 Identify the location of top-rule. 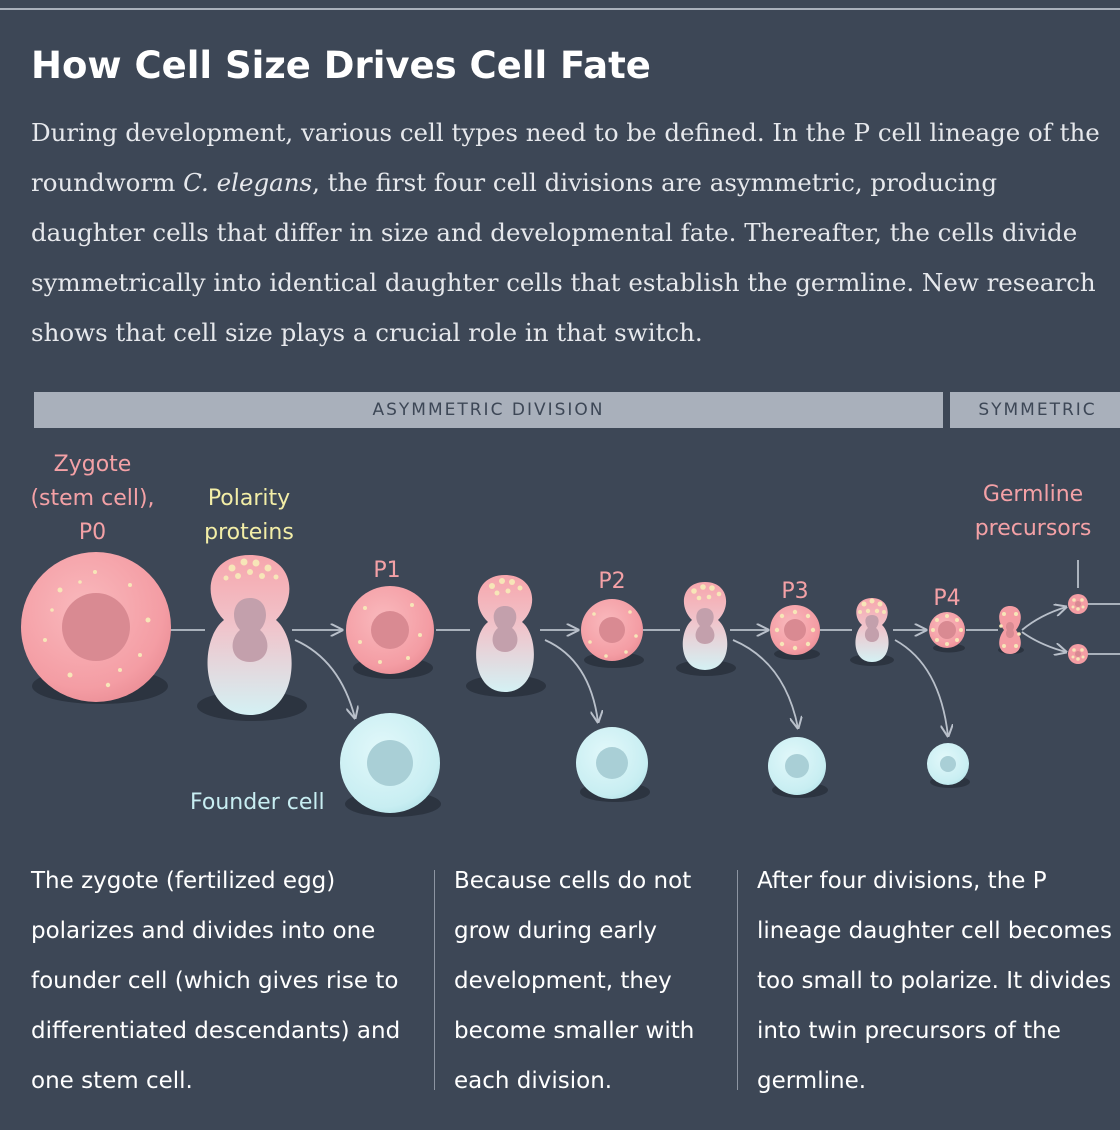
(560, 9).